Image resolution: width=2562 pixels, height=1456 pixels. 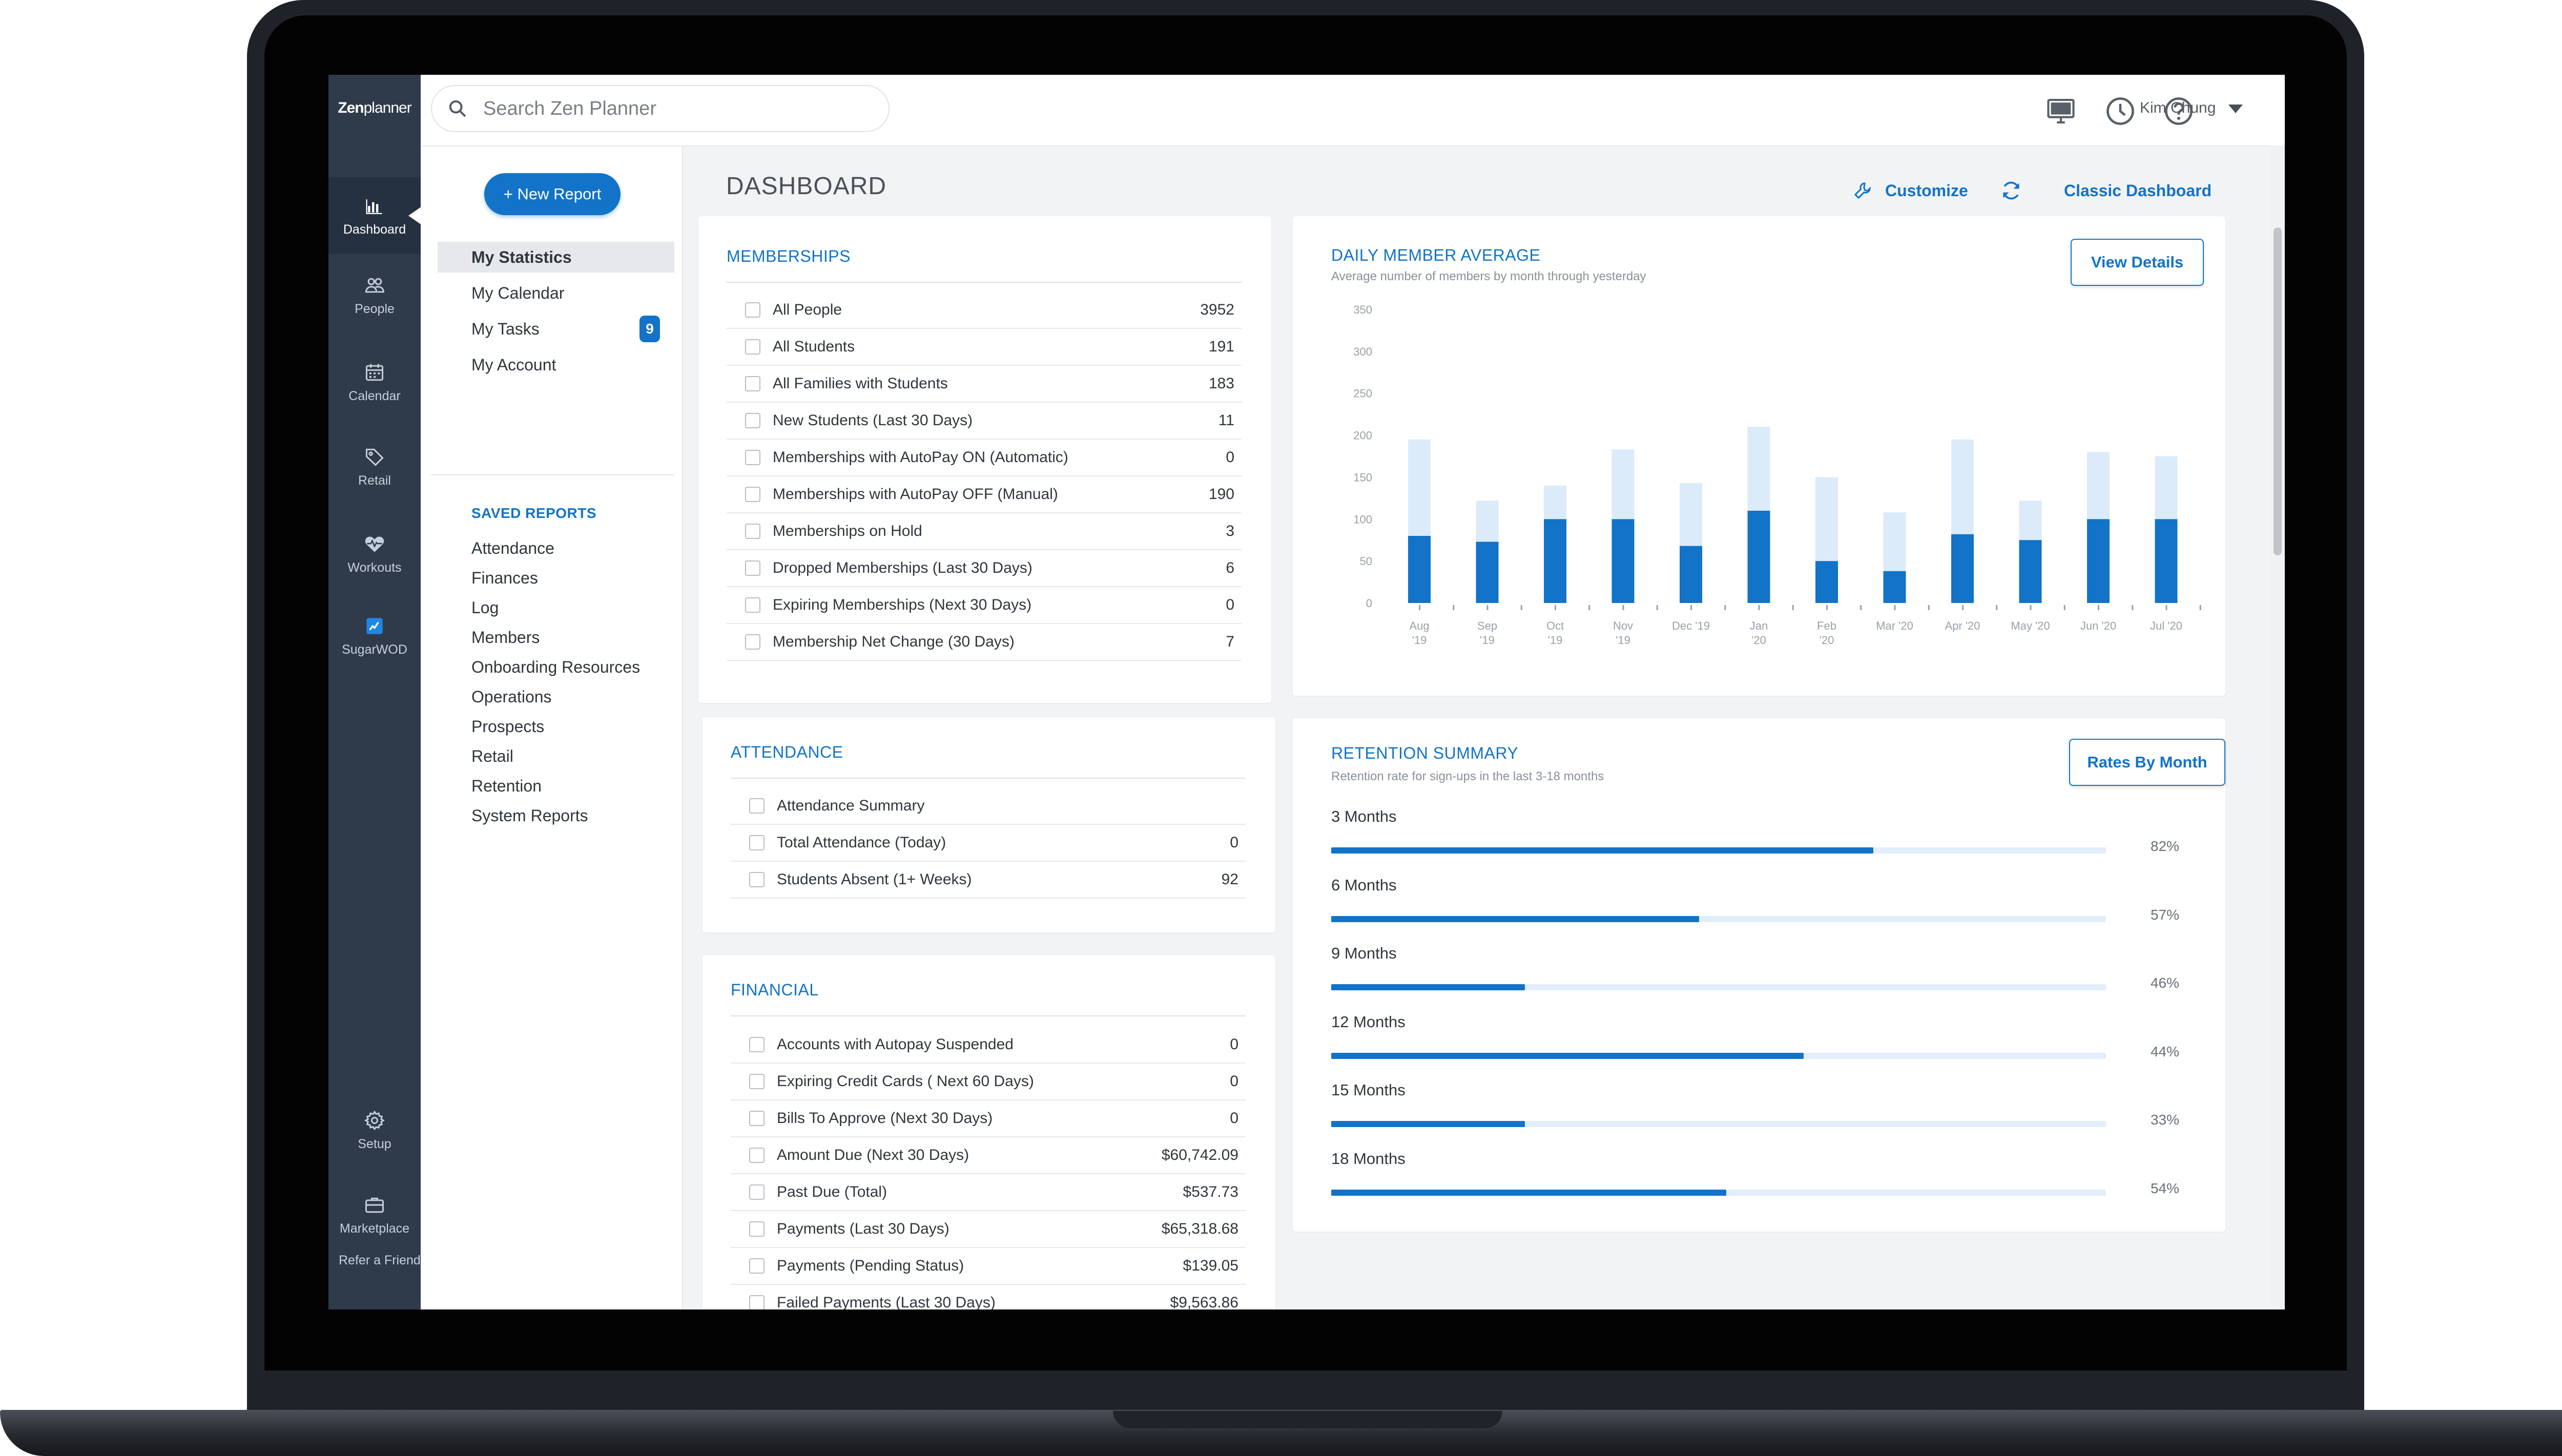 What do you see at coordinates (988, 806) in the screenshot?
I see `stat-row: Attendance Summary` at bounding box center [988, 806].